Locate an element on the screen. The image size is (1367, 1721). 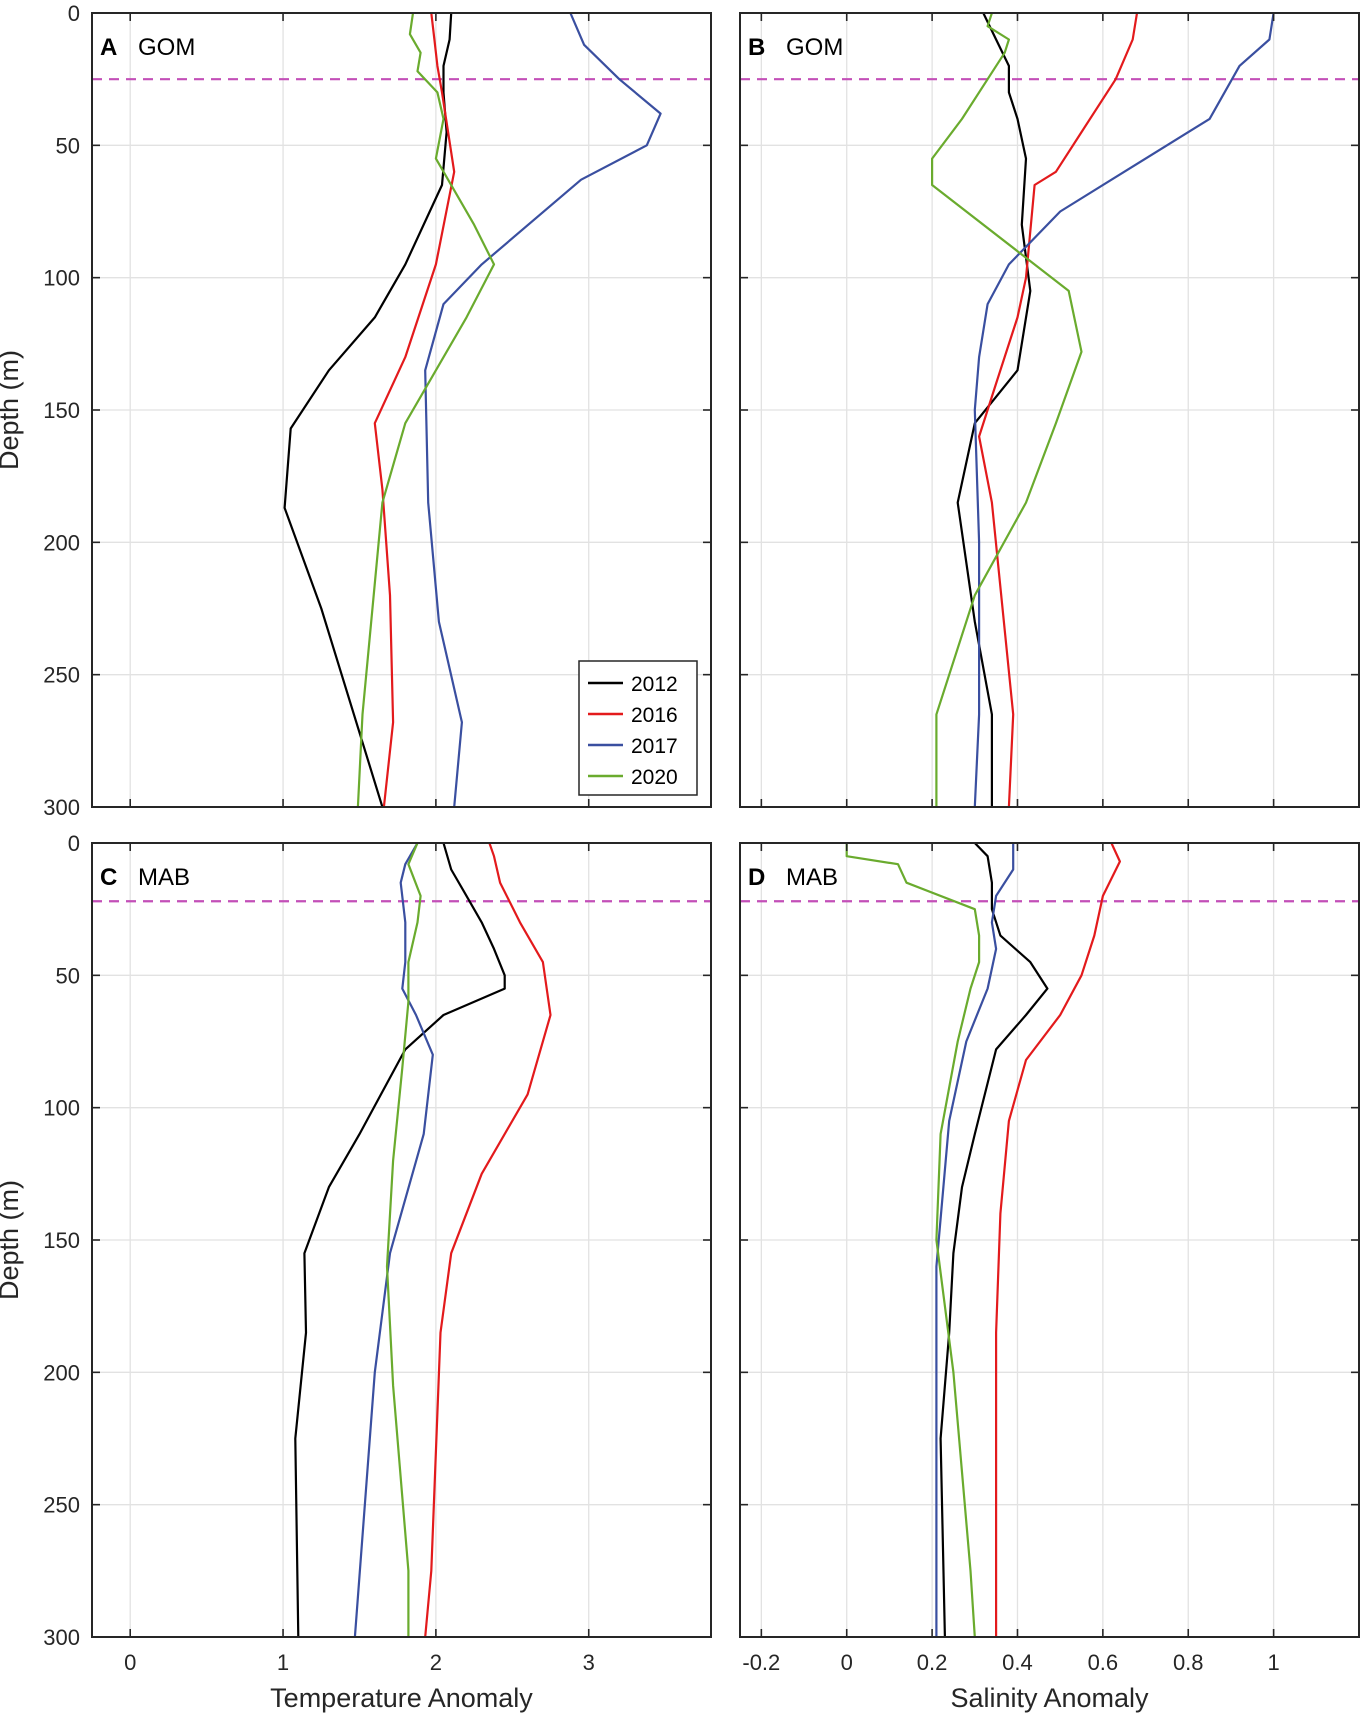
panel-c-series-2012 is located at coordinates (400, 1240).